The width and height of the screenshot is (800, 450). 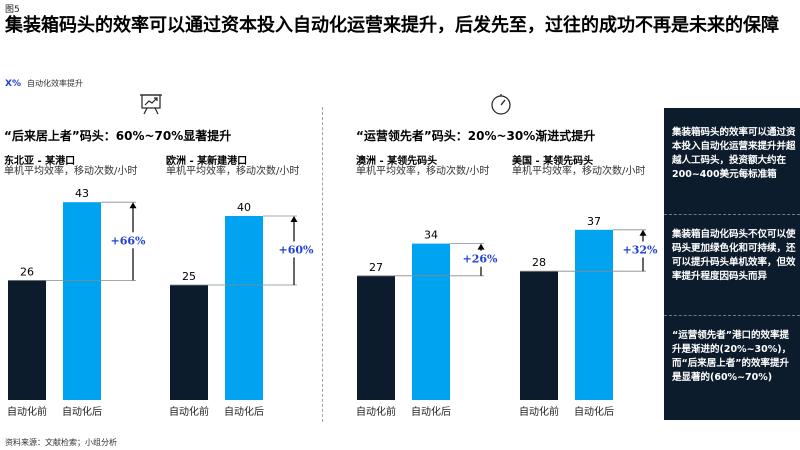 What do you see at coordinates (118, 136) in the screenshot?
I see `section-heading-laggard: “后来居上者”码头：60%~70%显著提升` at bounding box center [118, 136].